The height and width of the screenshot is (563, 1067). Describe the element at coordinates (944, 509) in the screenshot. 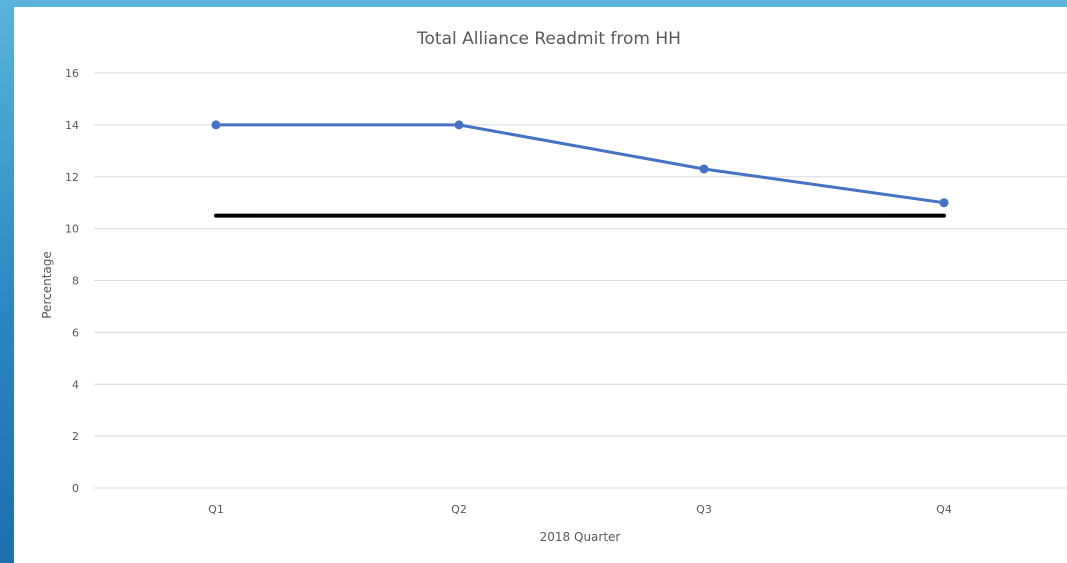

I see `x-tick-label: Q4` at that location.